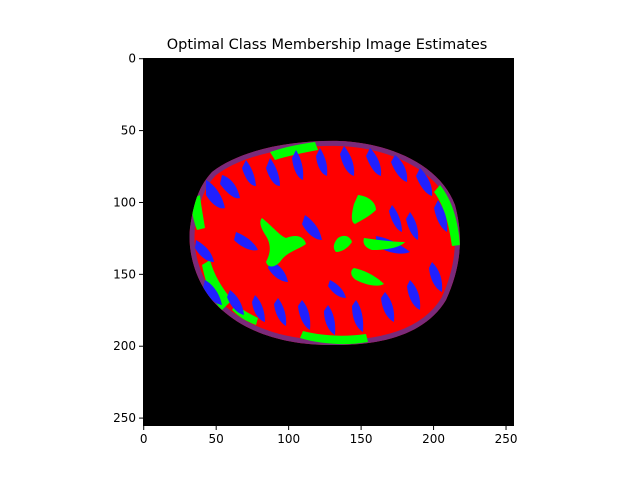  What do you see at coordinates (216, 439) in the screenshot?
I see `x-tick-label: 50` at bounding box center [216, 439].